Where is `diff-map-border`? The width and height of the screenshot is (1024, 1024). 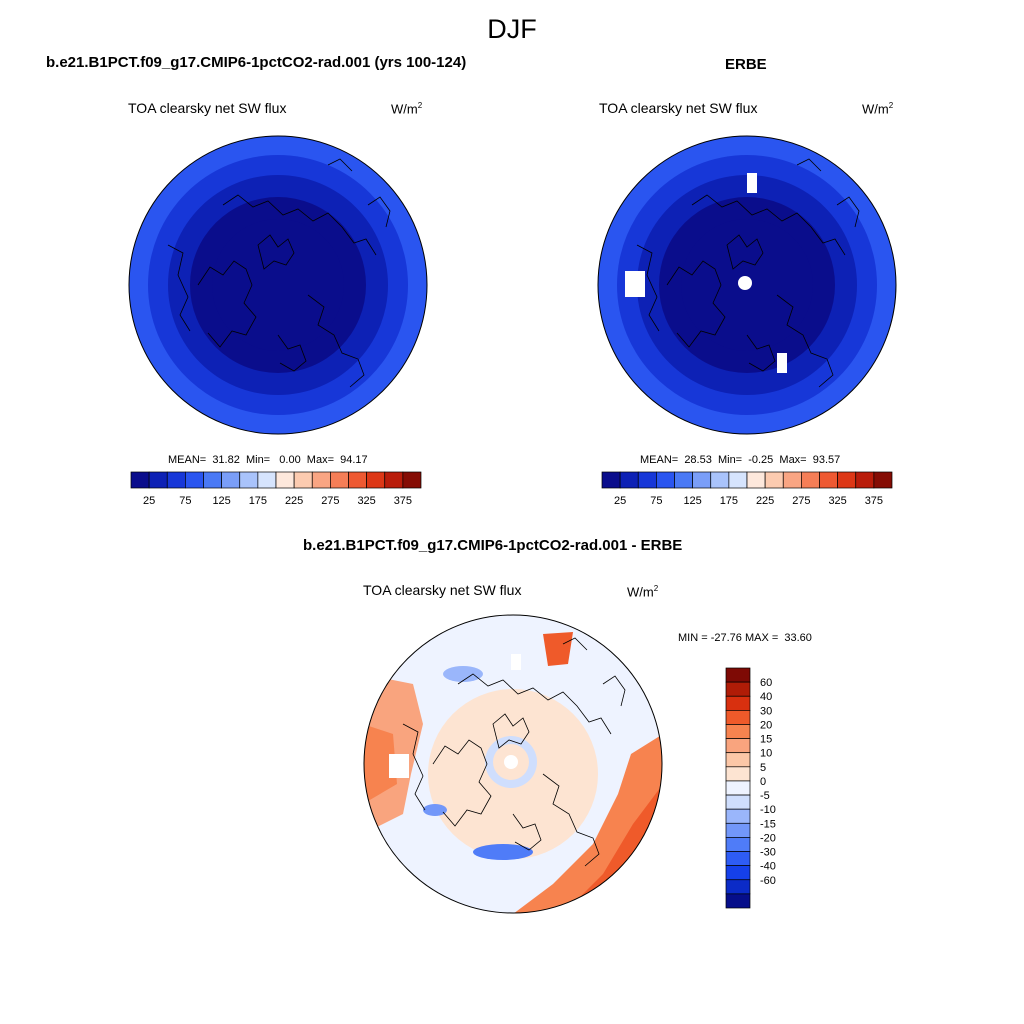
diff-map-border is located at coordinates (513, 764).